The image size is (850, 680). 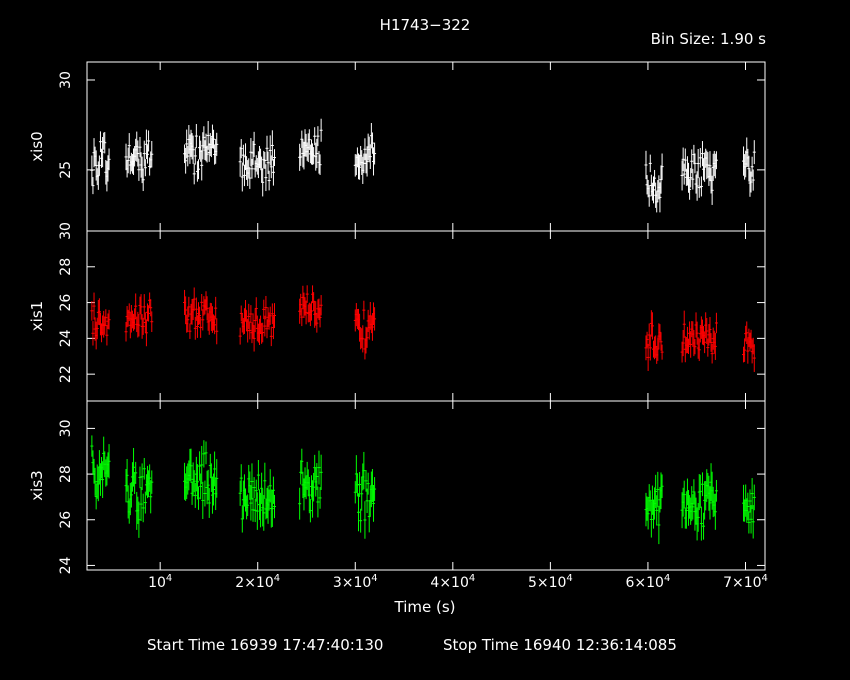 I want to click on x-axis-label: Time (s), so click(x=425, y=607).